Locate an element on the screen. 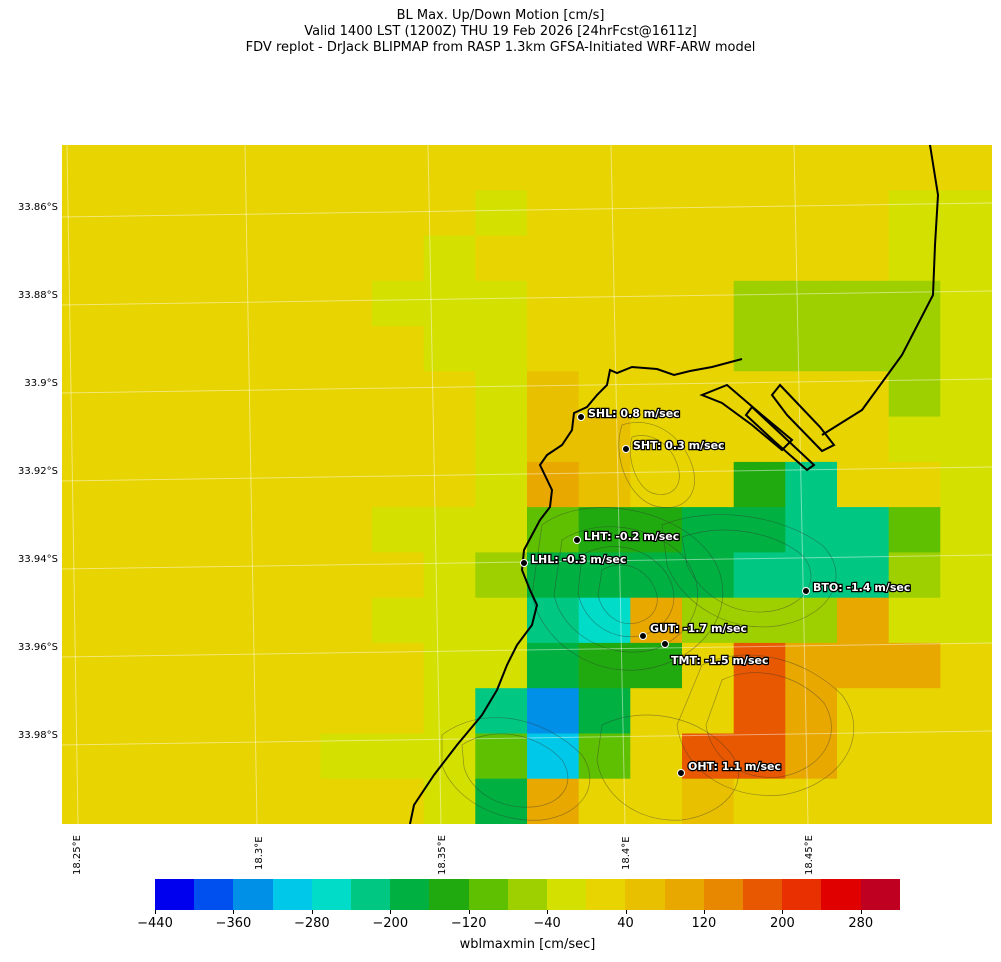 The width and height of the screenshot is (1001, 962). lat-label: 33.86°S is located at coordinates (38, 207).